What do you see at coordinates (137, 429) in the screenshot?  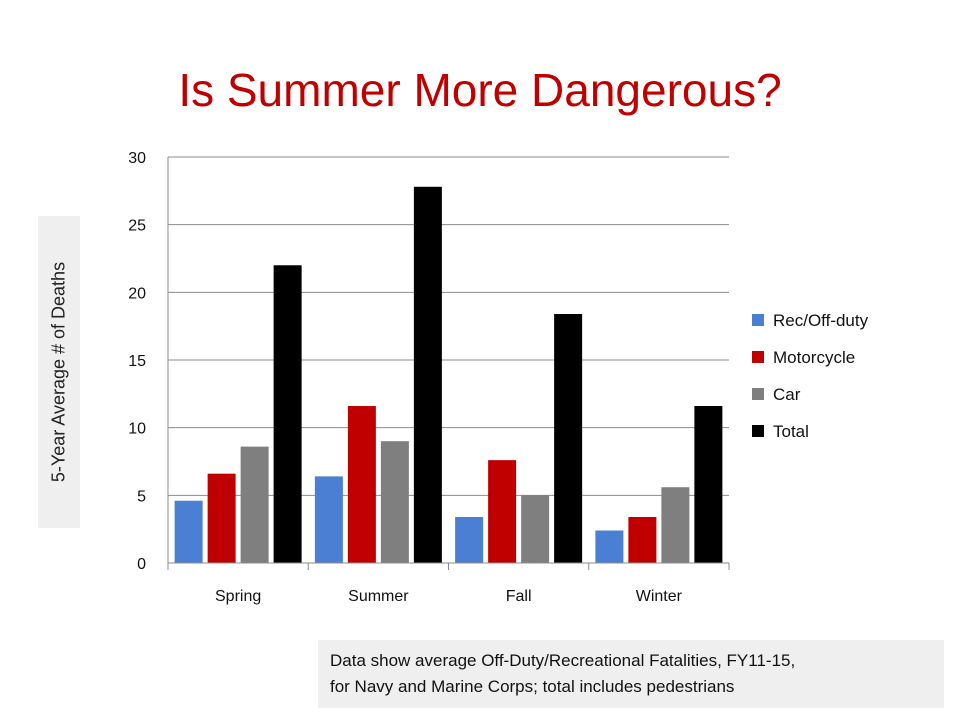 I see `y-tick-label: 10` at bounding box center [137, 429].